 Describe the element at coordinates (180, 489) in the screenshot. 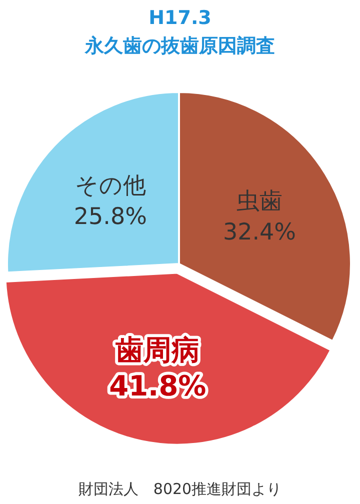

I see `text: 財団法人 8020推進財団より` at that location.